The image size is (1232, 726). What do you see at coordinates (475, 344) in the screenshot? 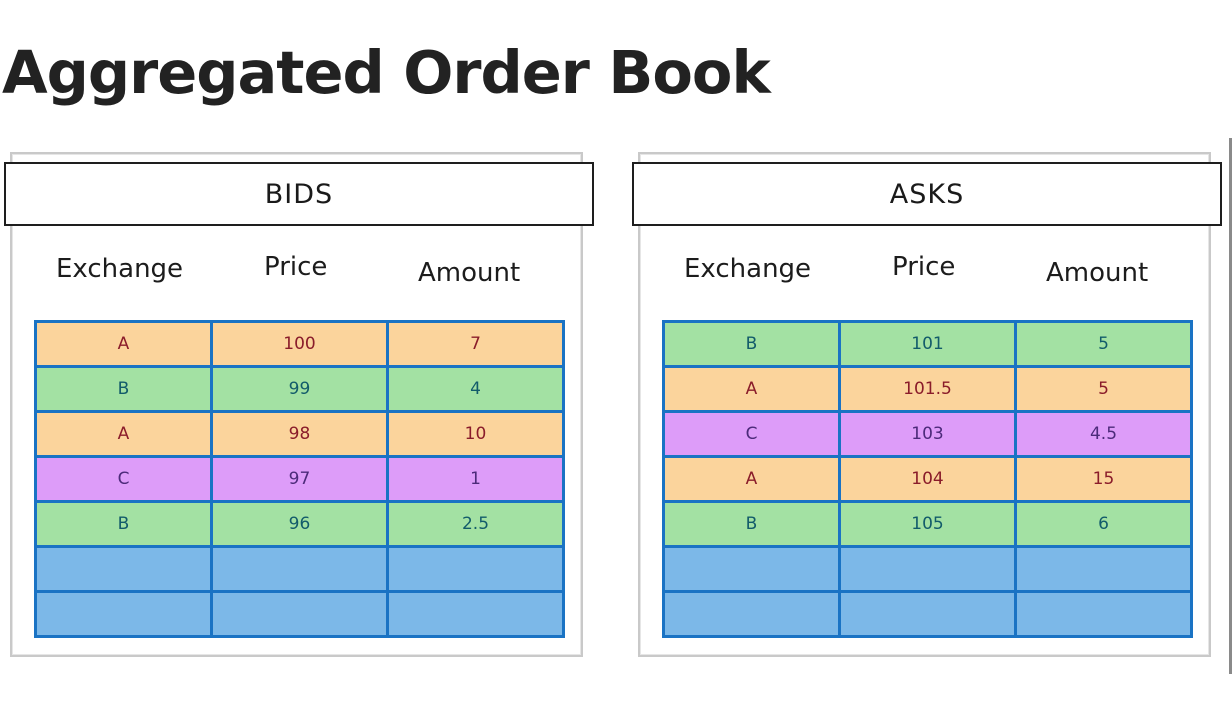
I see `bids-cell-amount: 7` at bounding box center [475, 344].